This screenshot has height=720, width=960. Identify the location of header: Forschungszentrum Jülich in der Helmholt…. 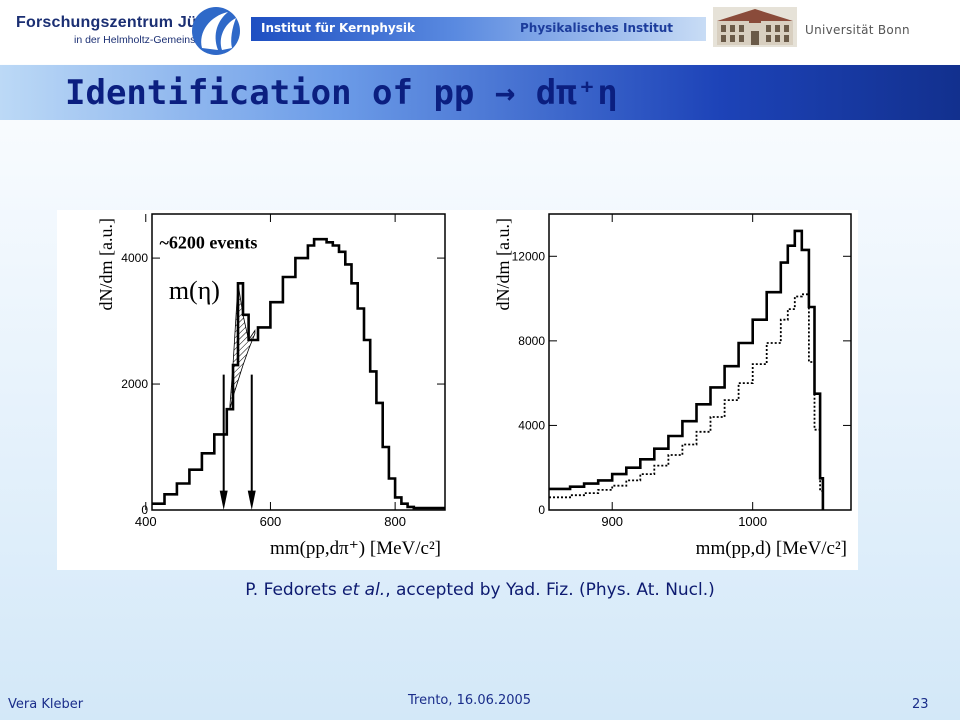
(480, 32).